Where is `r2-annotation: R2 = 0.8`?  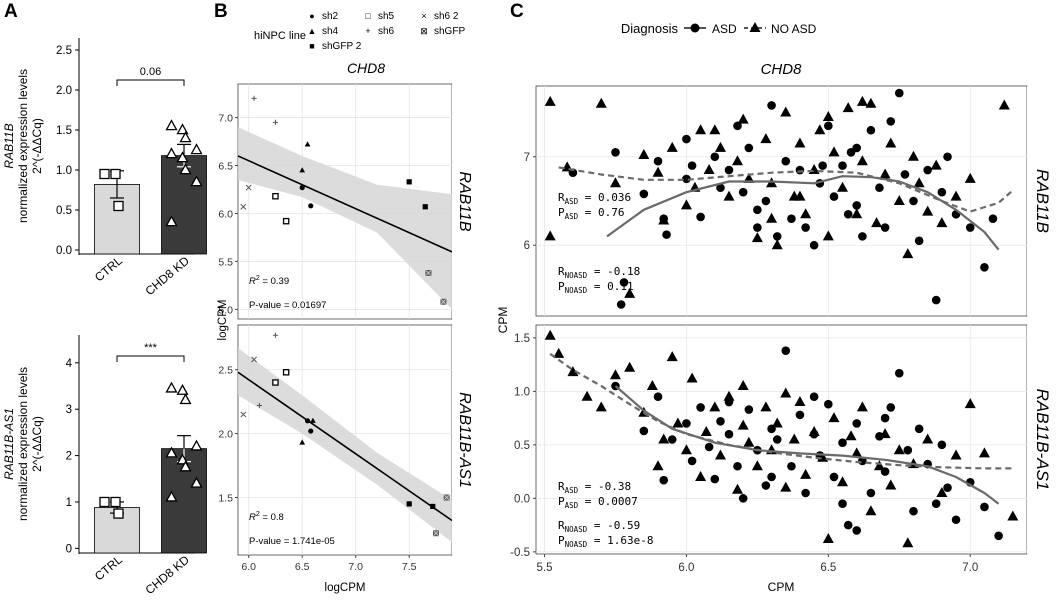
r2-annotation: R2 = 0.8 is located at coordinates (266, 517).